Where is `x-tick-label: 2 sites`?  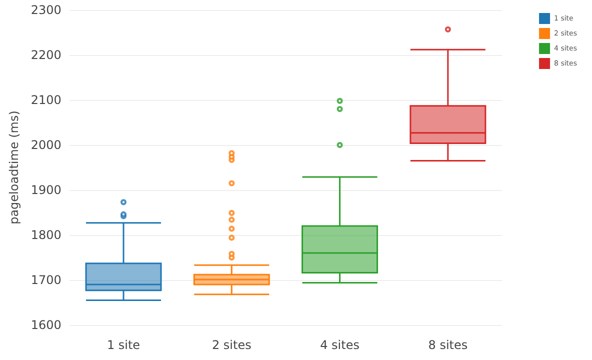
x-tick-label: 2 sites is located at coordinates (232, 345).